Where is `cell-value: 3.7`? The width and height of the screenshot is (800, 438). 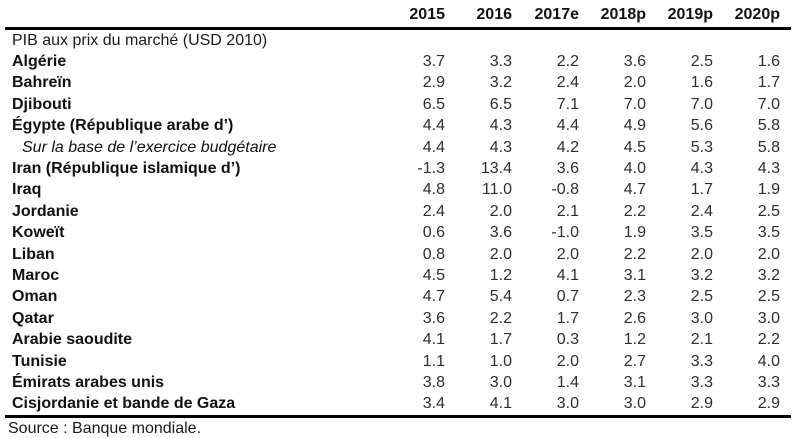 cell-value: 3.7 is located at coordinates (433, 62).